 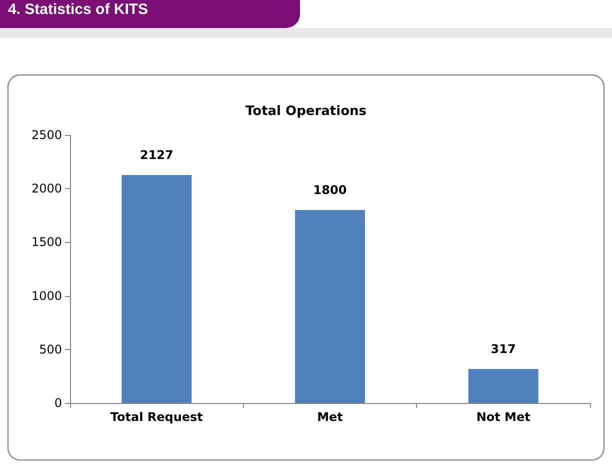 What do you see at coordinates (46, 189) in the screenshot?
I see `y-tick-label: 2000` at bounding box center [46, 189].